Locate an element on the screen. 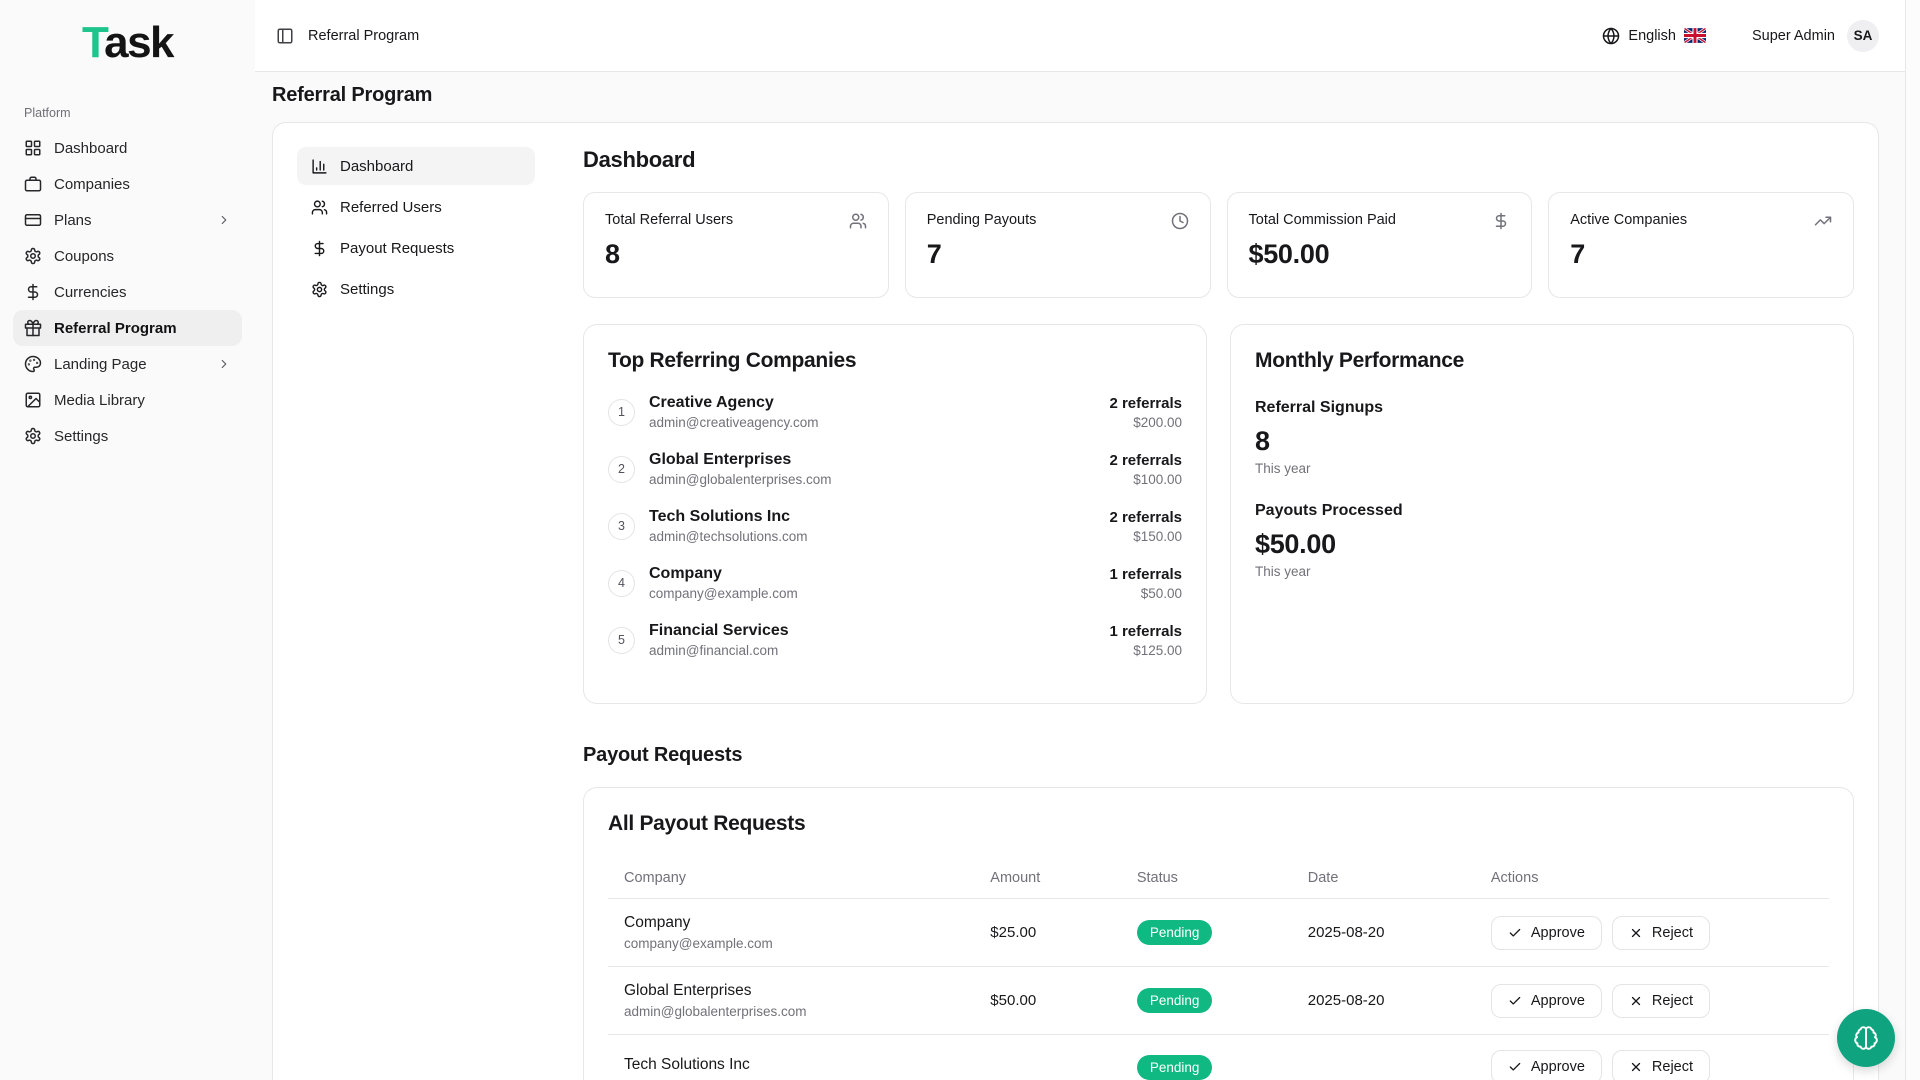 Image resolution: width=1920 pixels, height=1080 pixels. rank-badge: 4 is located at coordinates (621, 583).